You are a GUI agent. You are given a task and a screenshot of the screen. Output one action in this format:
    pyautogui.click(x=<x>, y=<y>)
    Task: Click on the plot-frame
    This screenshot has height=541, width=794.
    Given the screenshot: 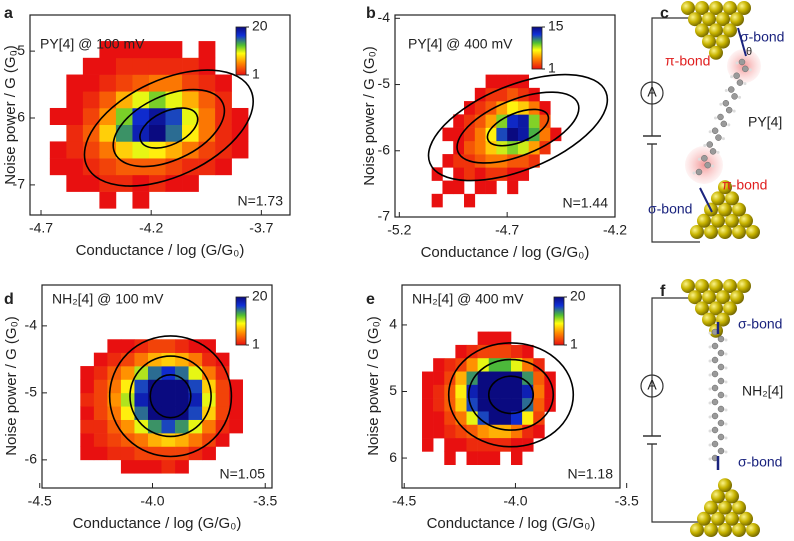 What is the action you would take?
    pyautogui.click(x=160, y=115)
    